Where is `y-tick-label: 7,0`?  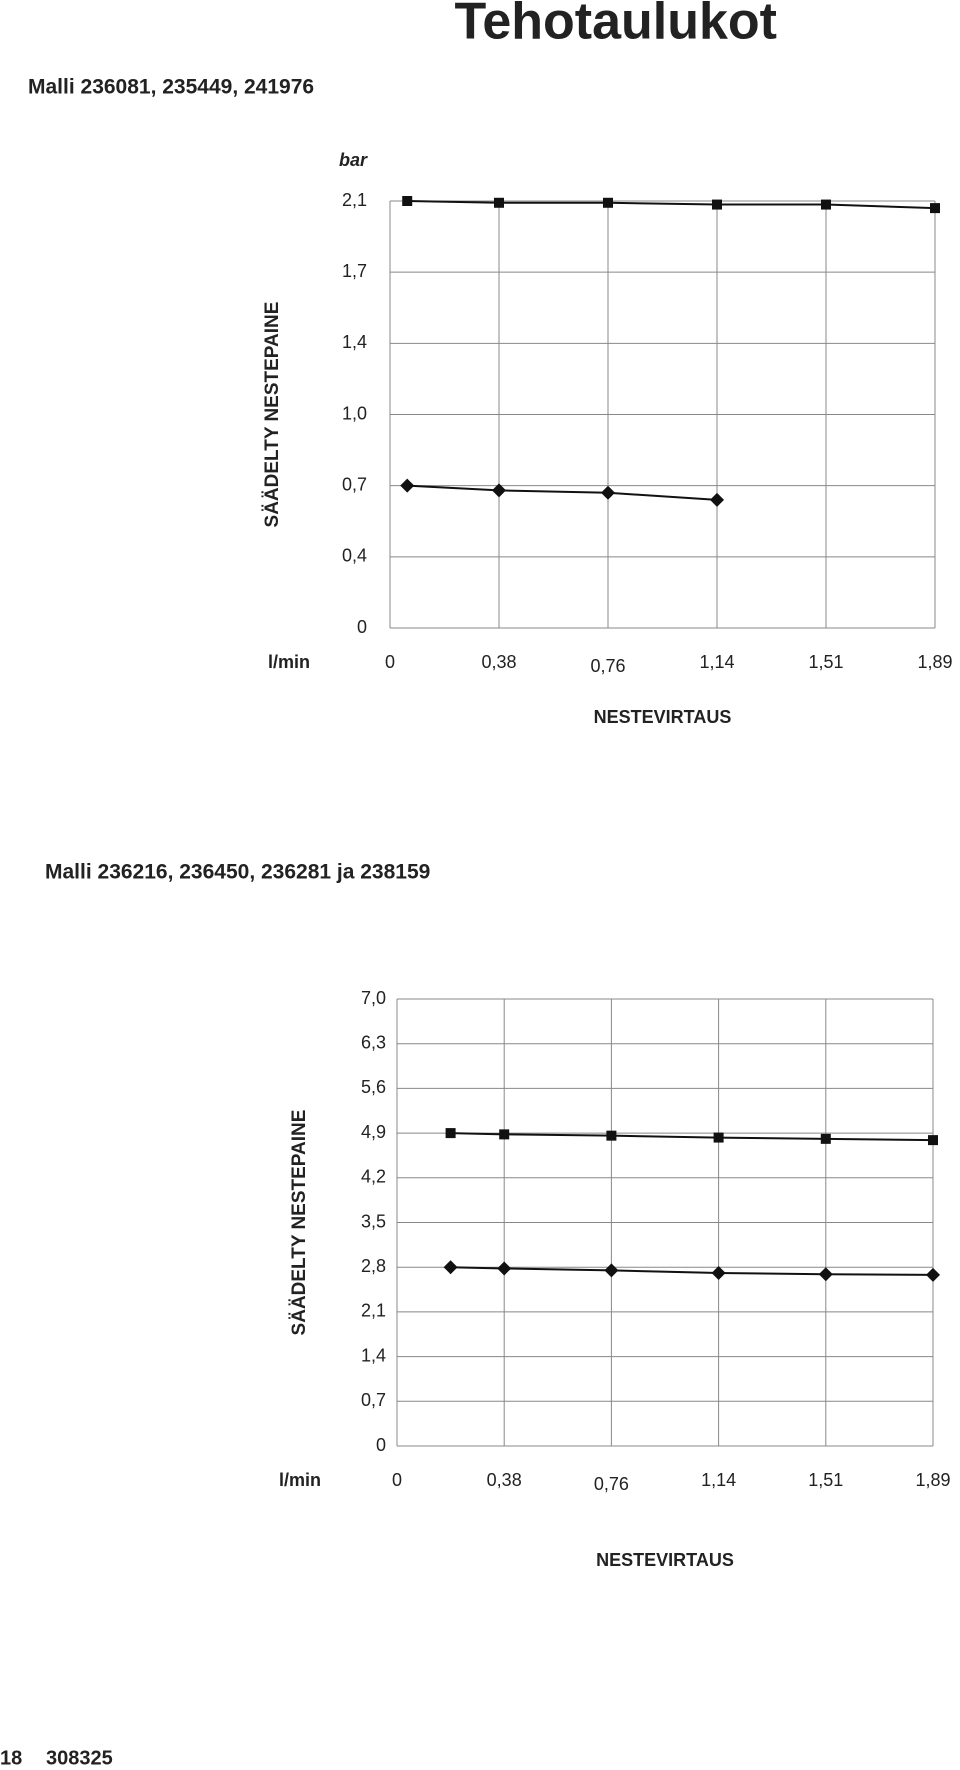 y-tick-label: 7,0 is located at coordinates (373, 998).